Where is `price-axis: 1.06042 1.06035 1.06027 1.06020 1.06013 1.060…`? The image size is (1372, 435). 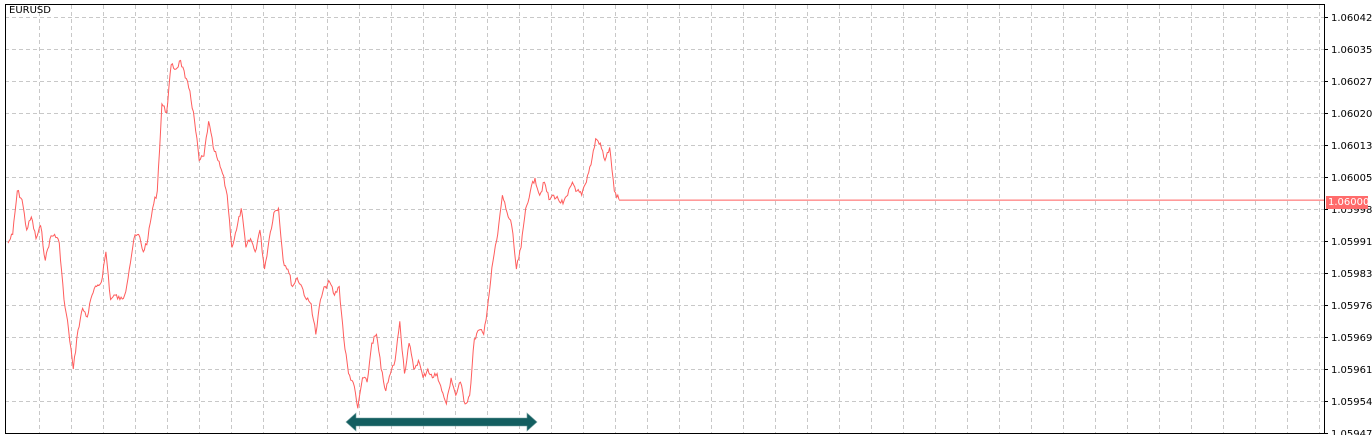
price-axis: 1.06042 1.06035 1.06027 1.06020 1.06013 1.060… is located at coordinates (1348, 224).